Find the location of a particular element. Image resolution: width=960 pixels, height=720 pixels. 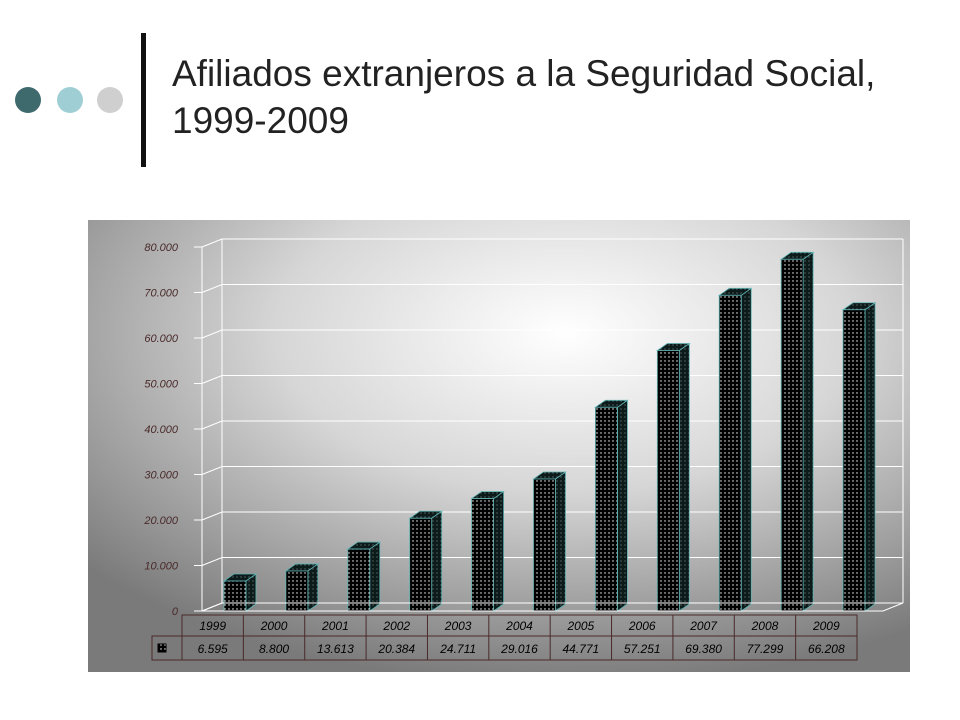

data-label: 20.384 is located at coordinates (396, 649).